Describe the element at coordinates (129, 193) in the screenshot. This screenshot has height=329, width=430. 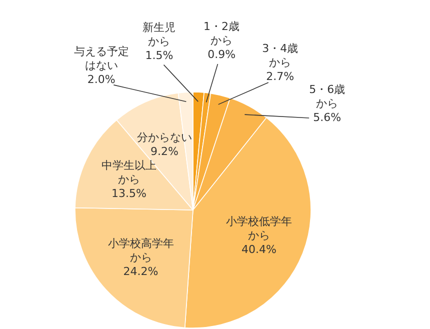
I see `data-label: 13.5%` at that location.